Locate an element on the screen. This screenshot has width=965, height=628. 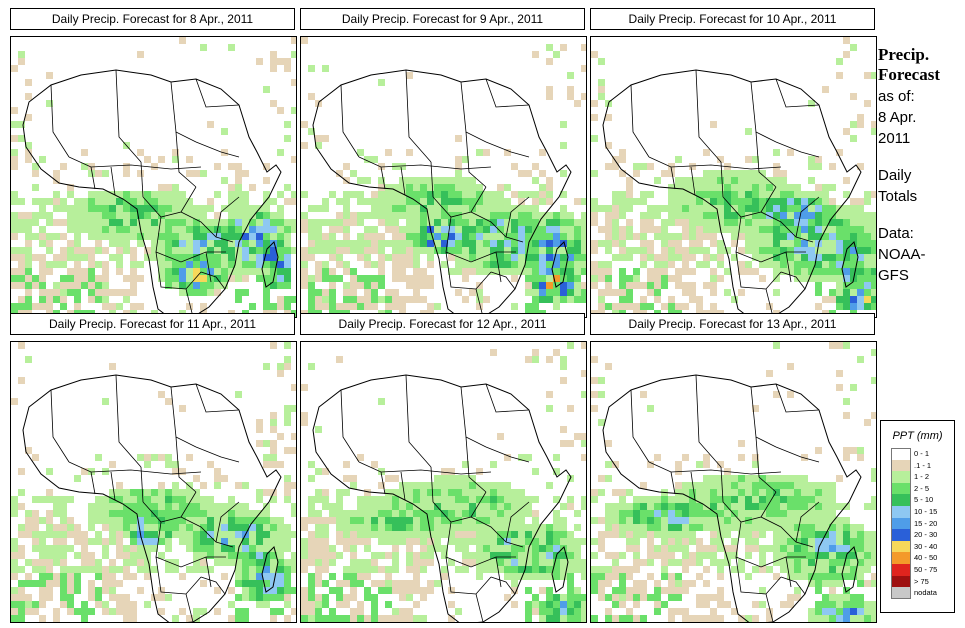
legend-item: 40 - 50 is located at coordinates (921, 558).